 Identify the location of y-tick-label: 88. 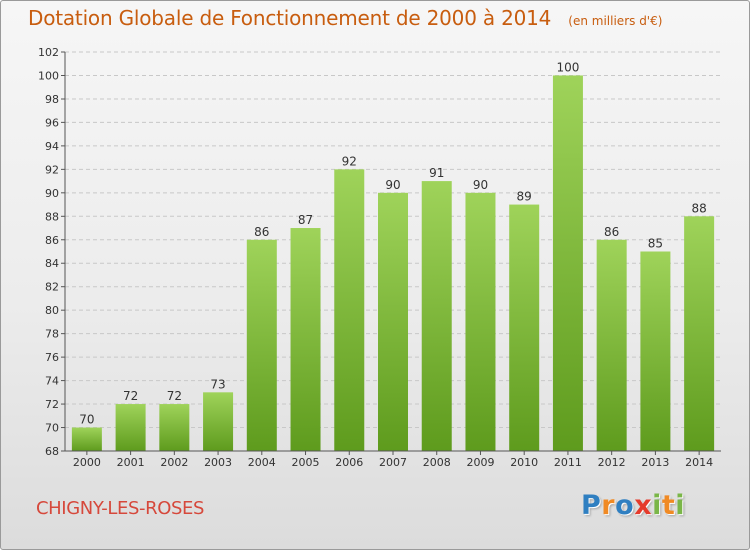
(52, 216).